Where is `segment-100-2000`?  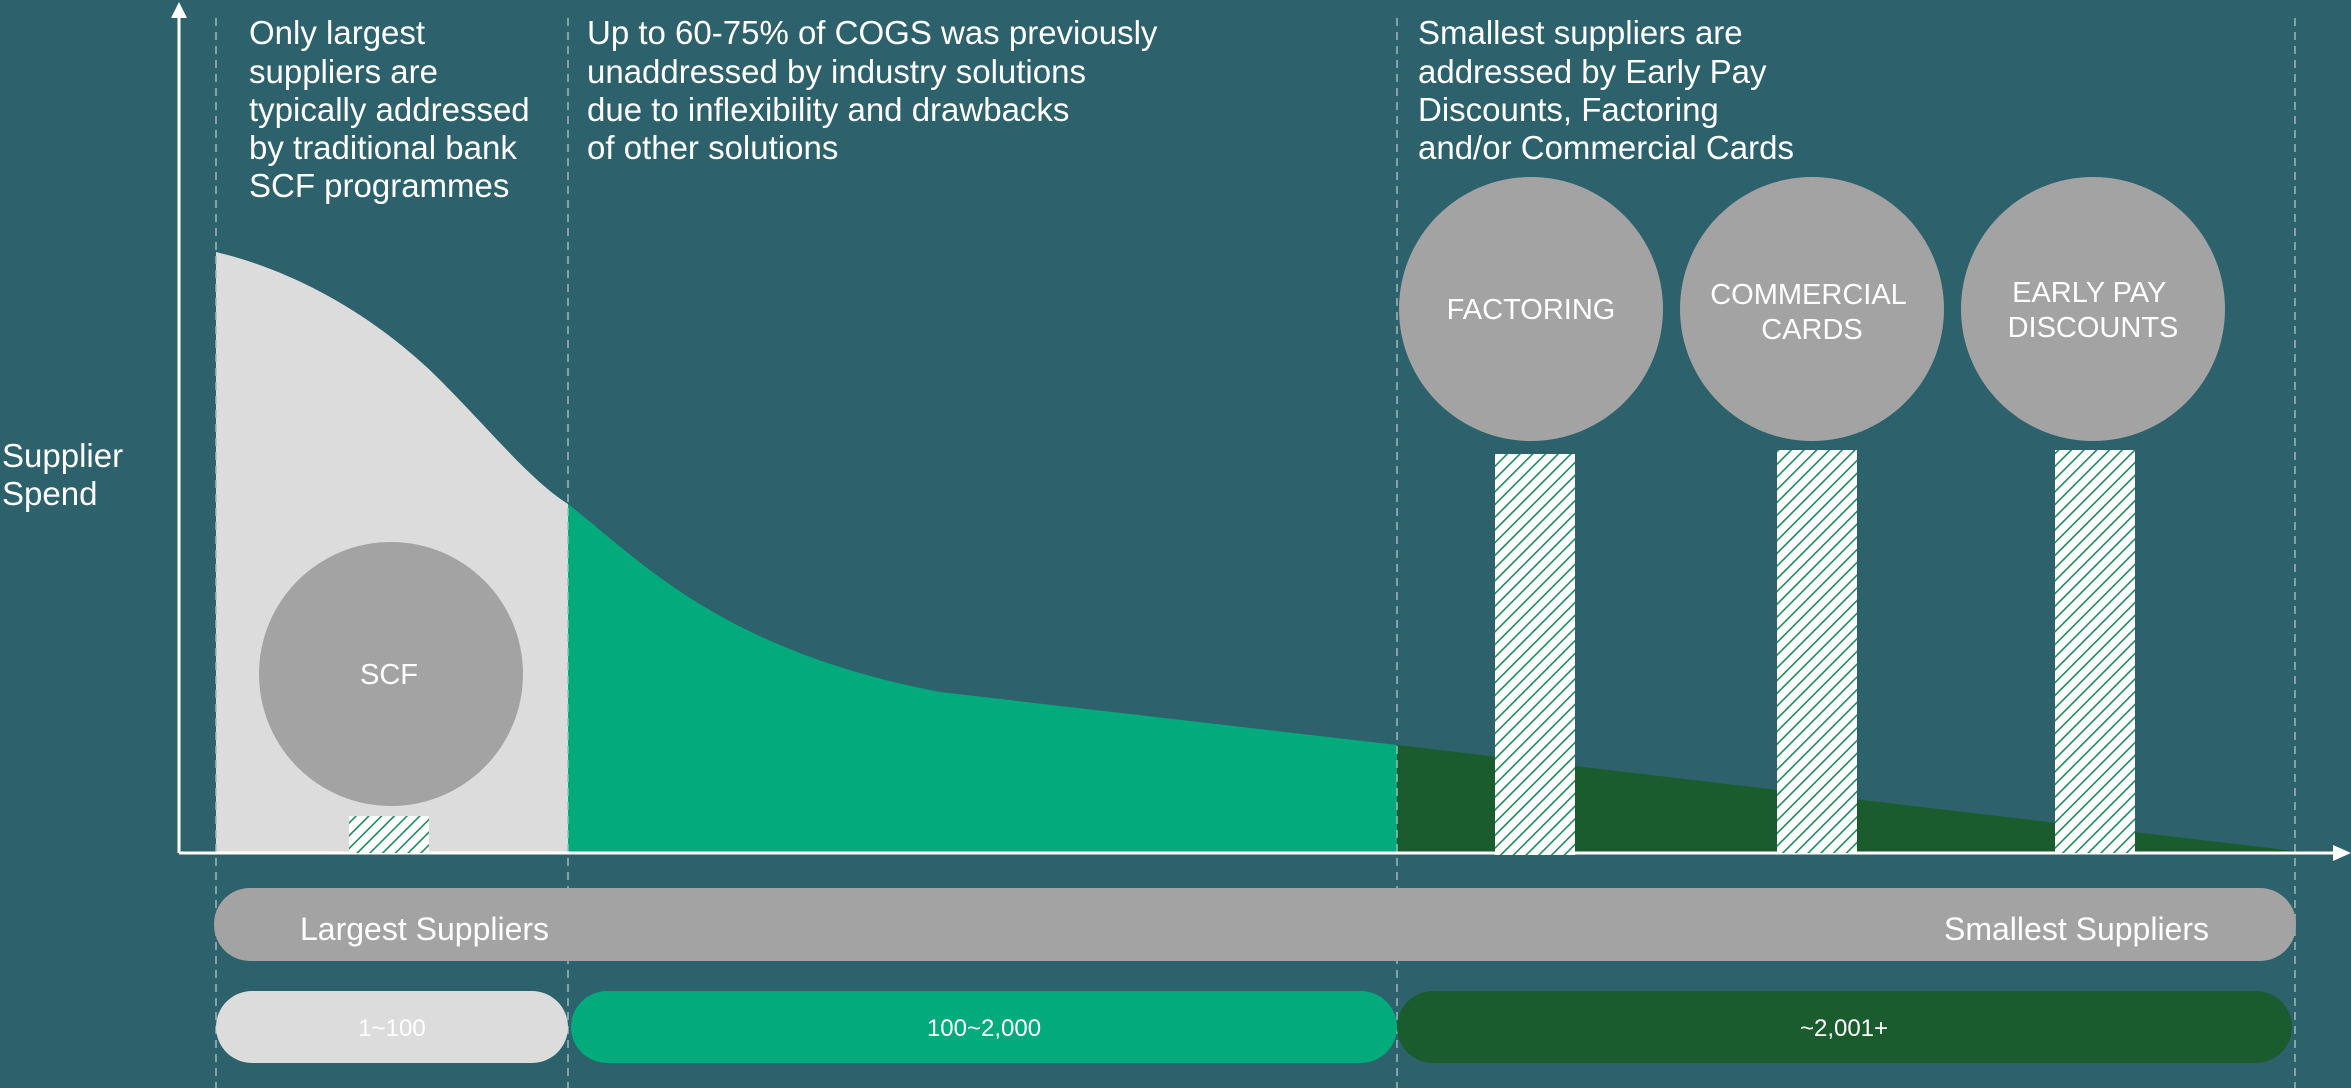
segment-100-2000 is located at coordinates (984, 1027).